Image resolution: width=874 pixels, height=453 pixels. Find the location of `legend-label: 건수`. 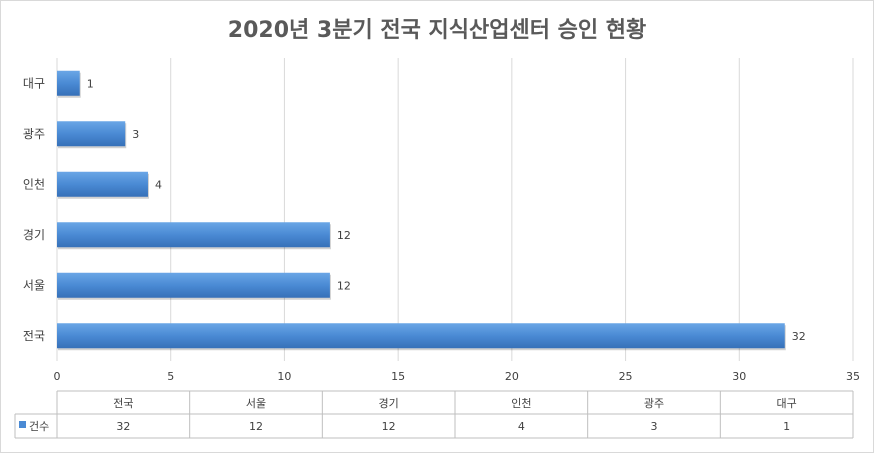

legend-label: 건수 is located at coordinates (39, 426).